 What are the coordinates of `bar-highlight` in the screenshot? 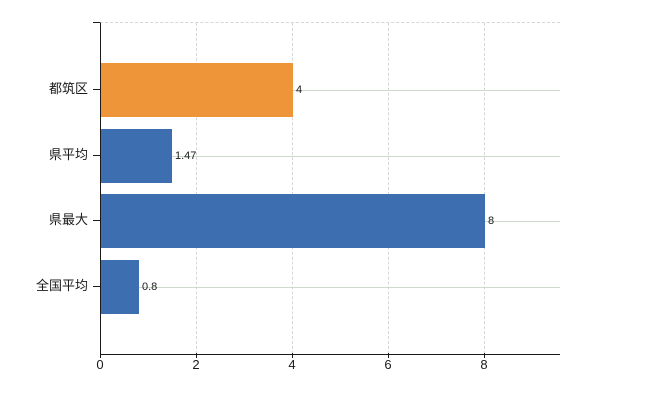 It's located at (197, 90).